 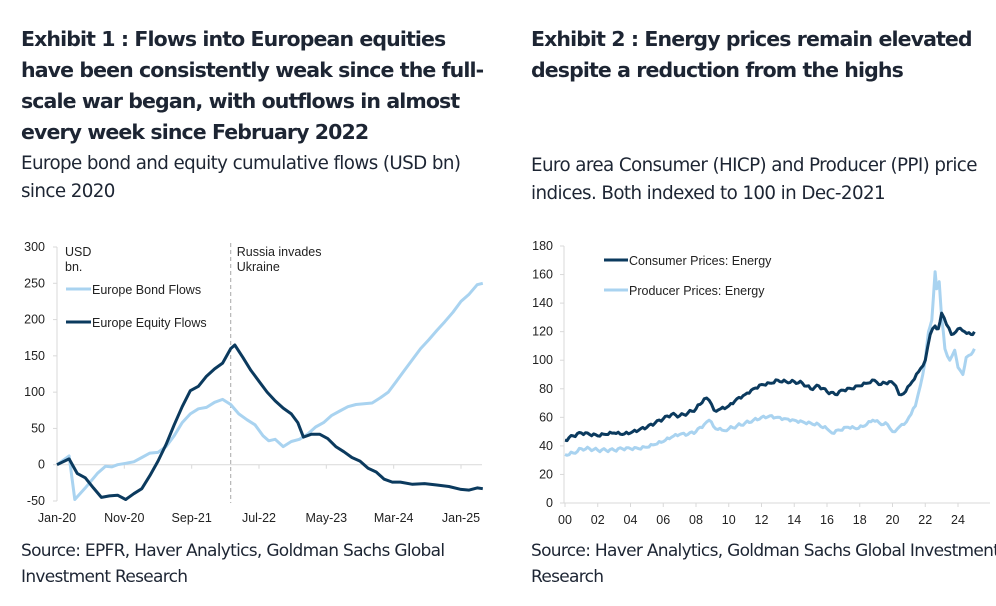 I want to click on x-tick-label: 02, so click(x=598, y=520).